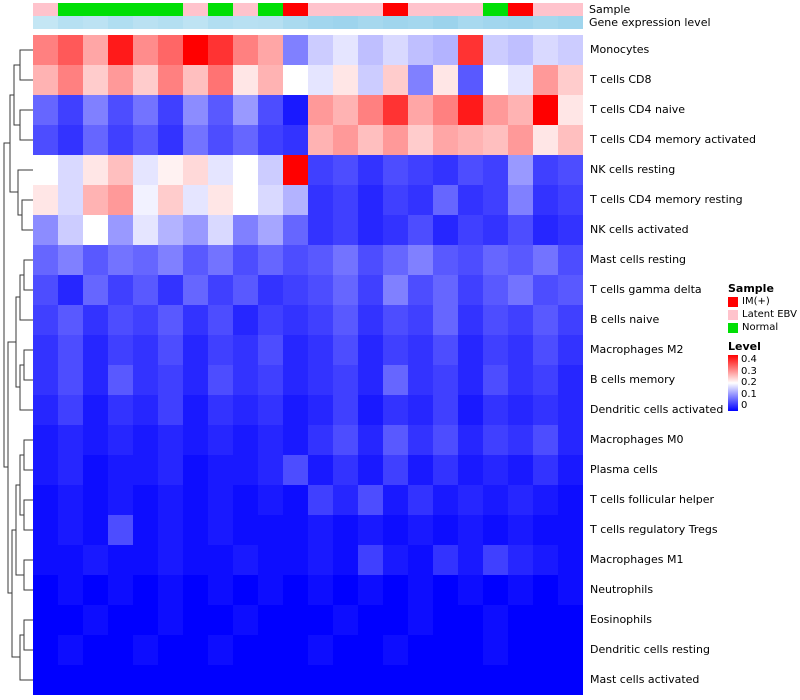 Image resolution: width=800 pixels, height=700 pixels. Describe the element at coordinates (638, 109) in the screenshot. I see `row-label: T cells CD4 naive` at that location.